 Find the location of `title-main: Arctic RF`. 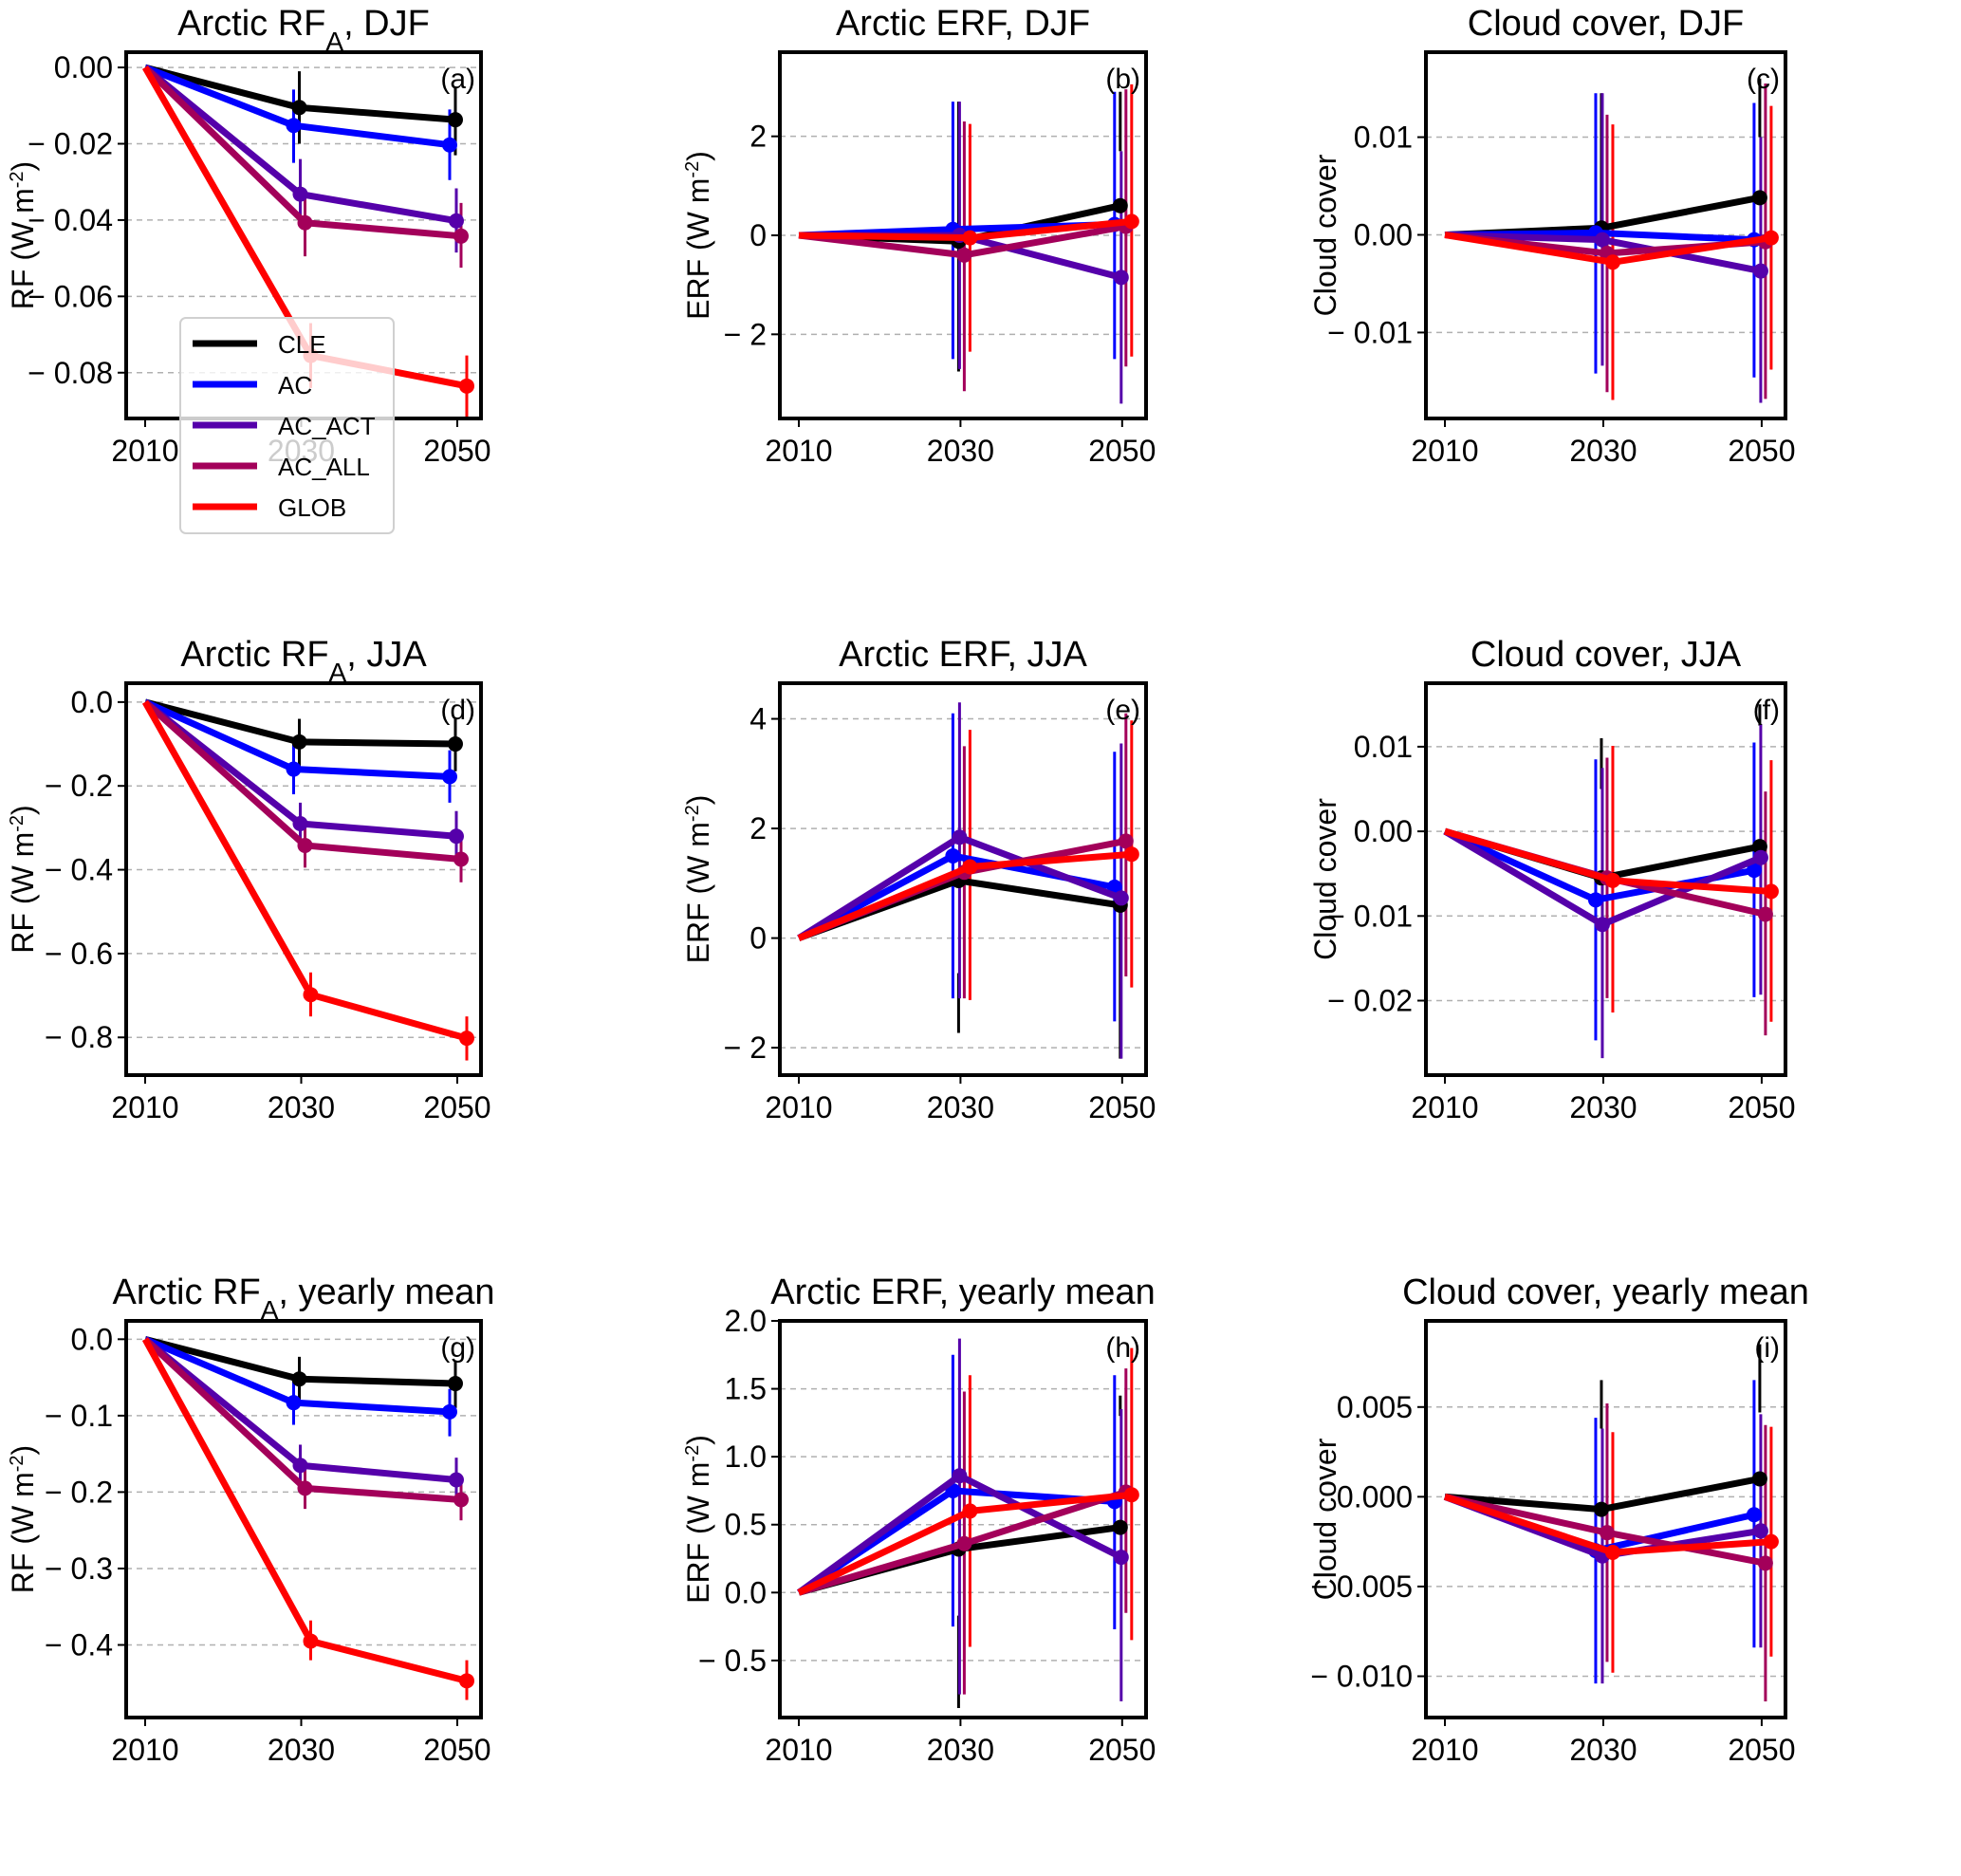

title-main: Arctic RF is located at coordinates (187, 1292).